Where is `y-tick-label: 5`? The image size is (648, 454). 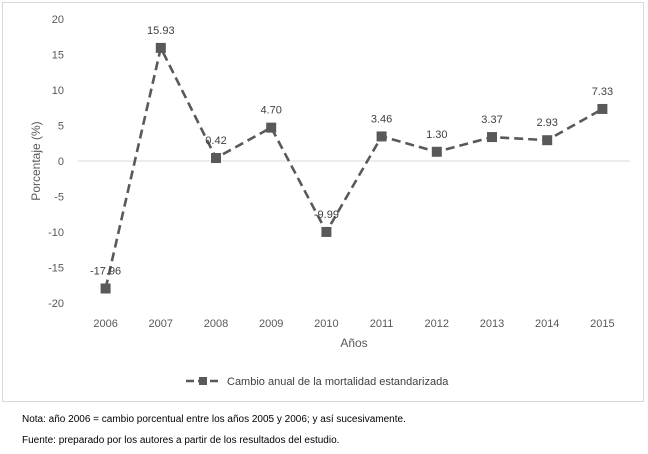 y-tick-label: 5 is located at coordinates (61, 127).